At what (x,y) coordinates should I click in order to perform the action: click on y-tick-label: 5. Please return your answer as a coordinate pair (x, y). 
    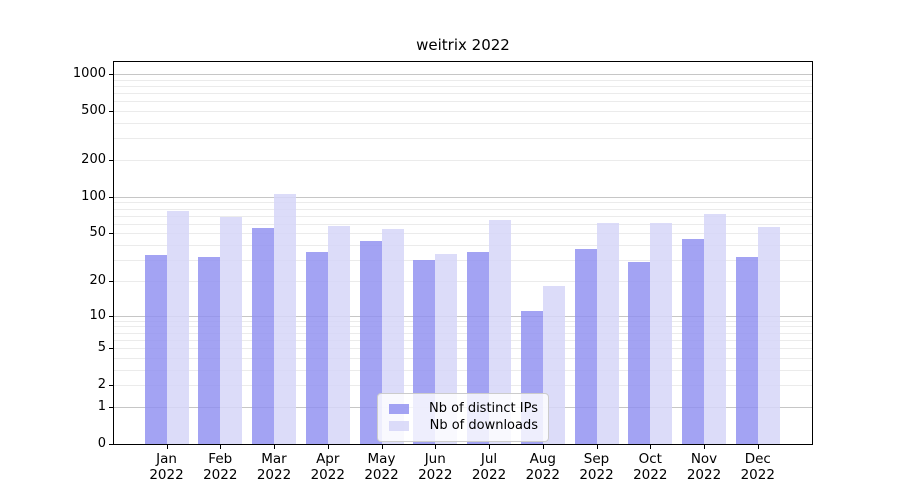
    Looking at the image, I should click on (101, 348).